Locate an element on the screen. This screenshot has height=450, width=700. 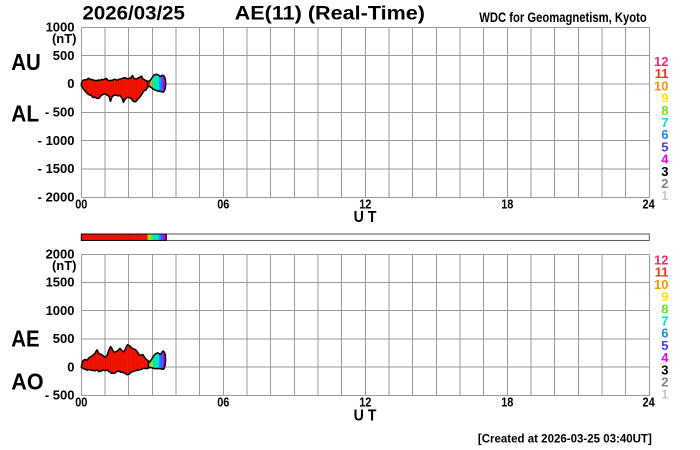
svg-text: AO is located at coordinates (27, 382).